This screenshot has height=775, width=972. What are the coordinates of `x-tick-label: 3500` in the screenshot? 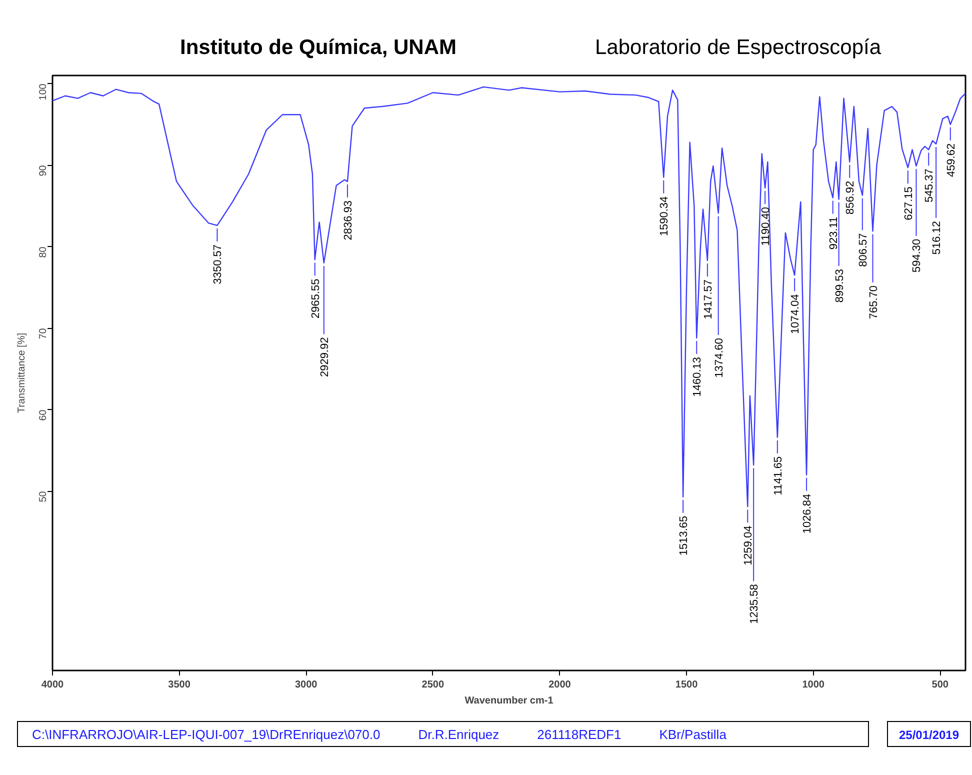 It's located at (179, 685).